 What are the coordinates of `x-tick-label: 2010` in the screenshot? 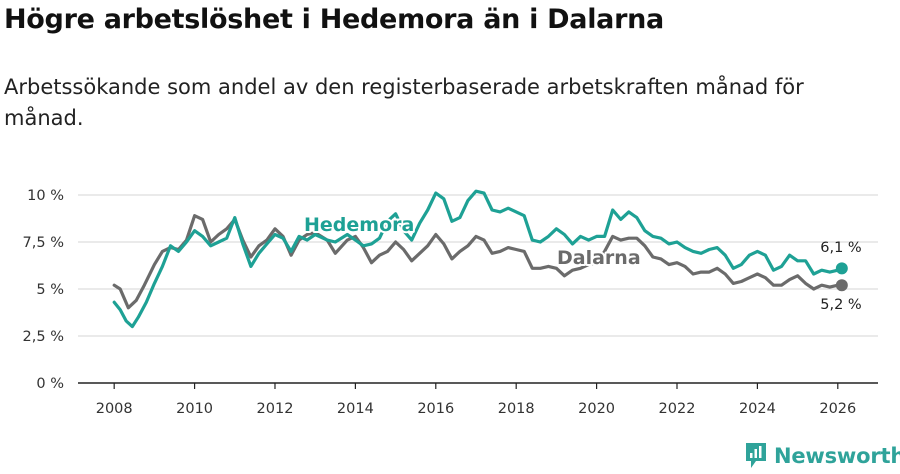 It's located at (194, 409).